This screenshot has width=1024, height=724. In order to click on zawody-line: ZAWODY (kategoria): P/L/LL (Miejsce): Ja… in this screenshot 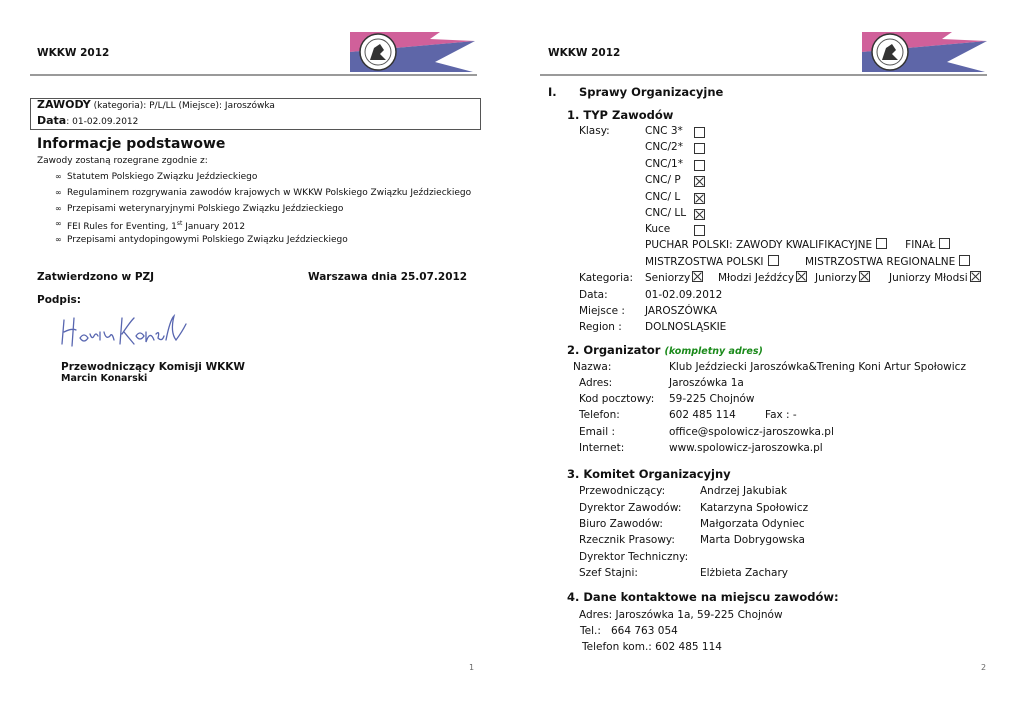, I will do `click(156, 105)`.